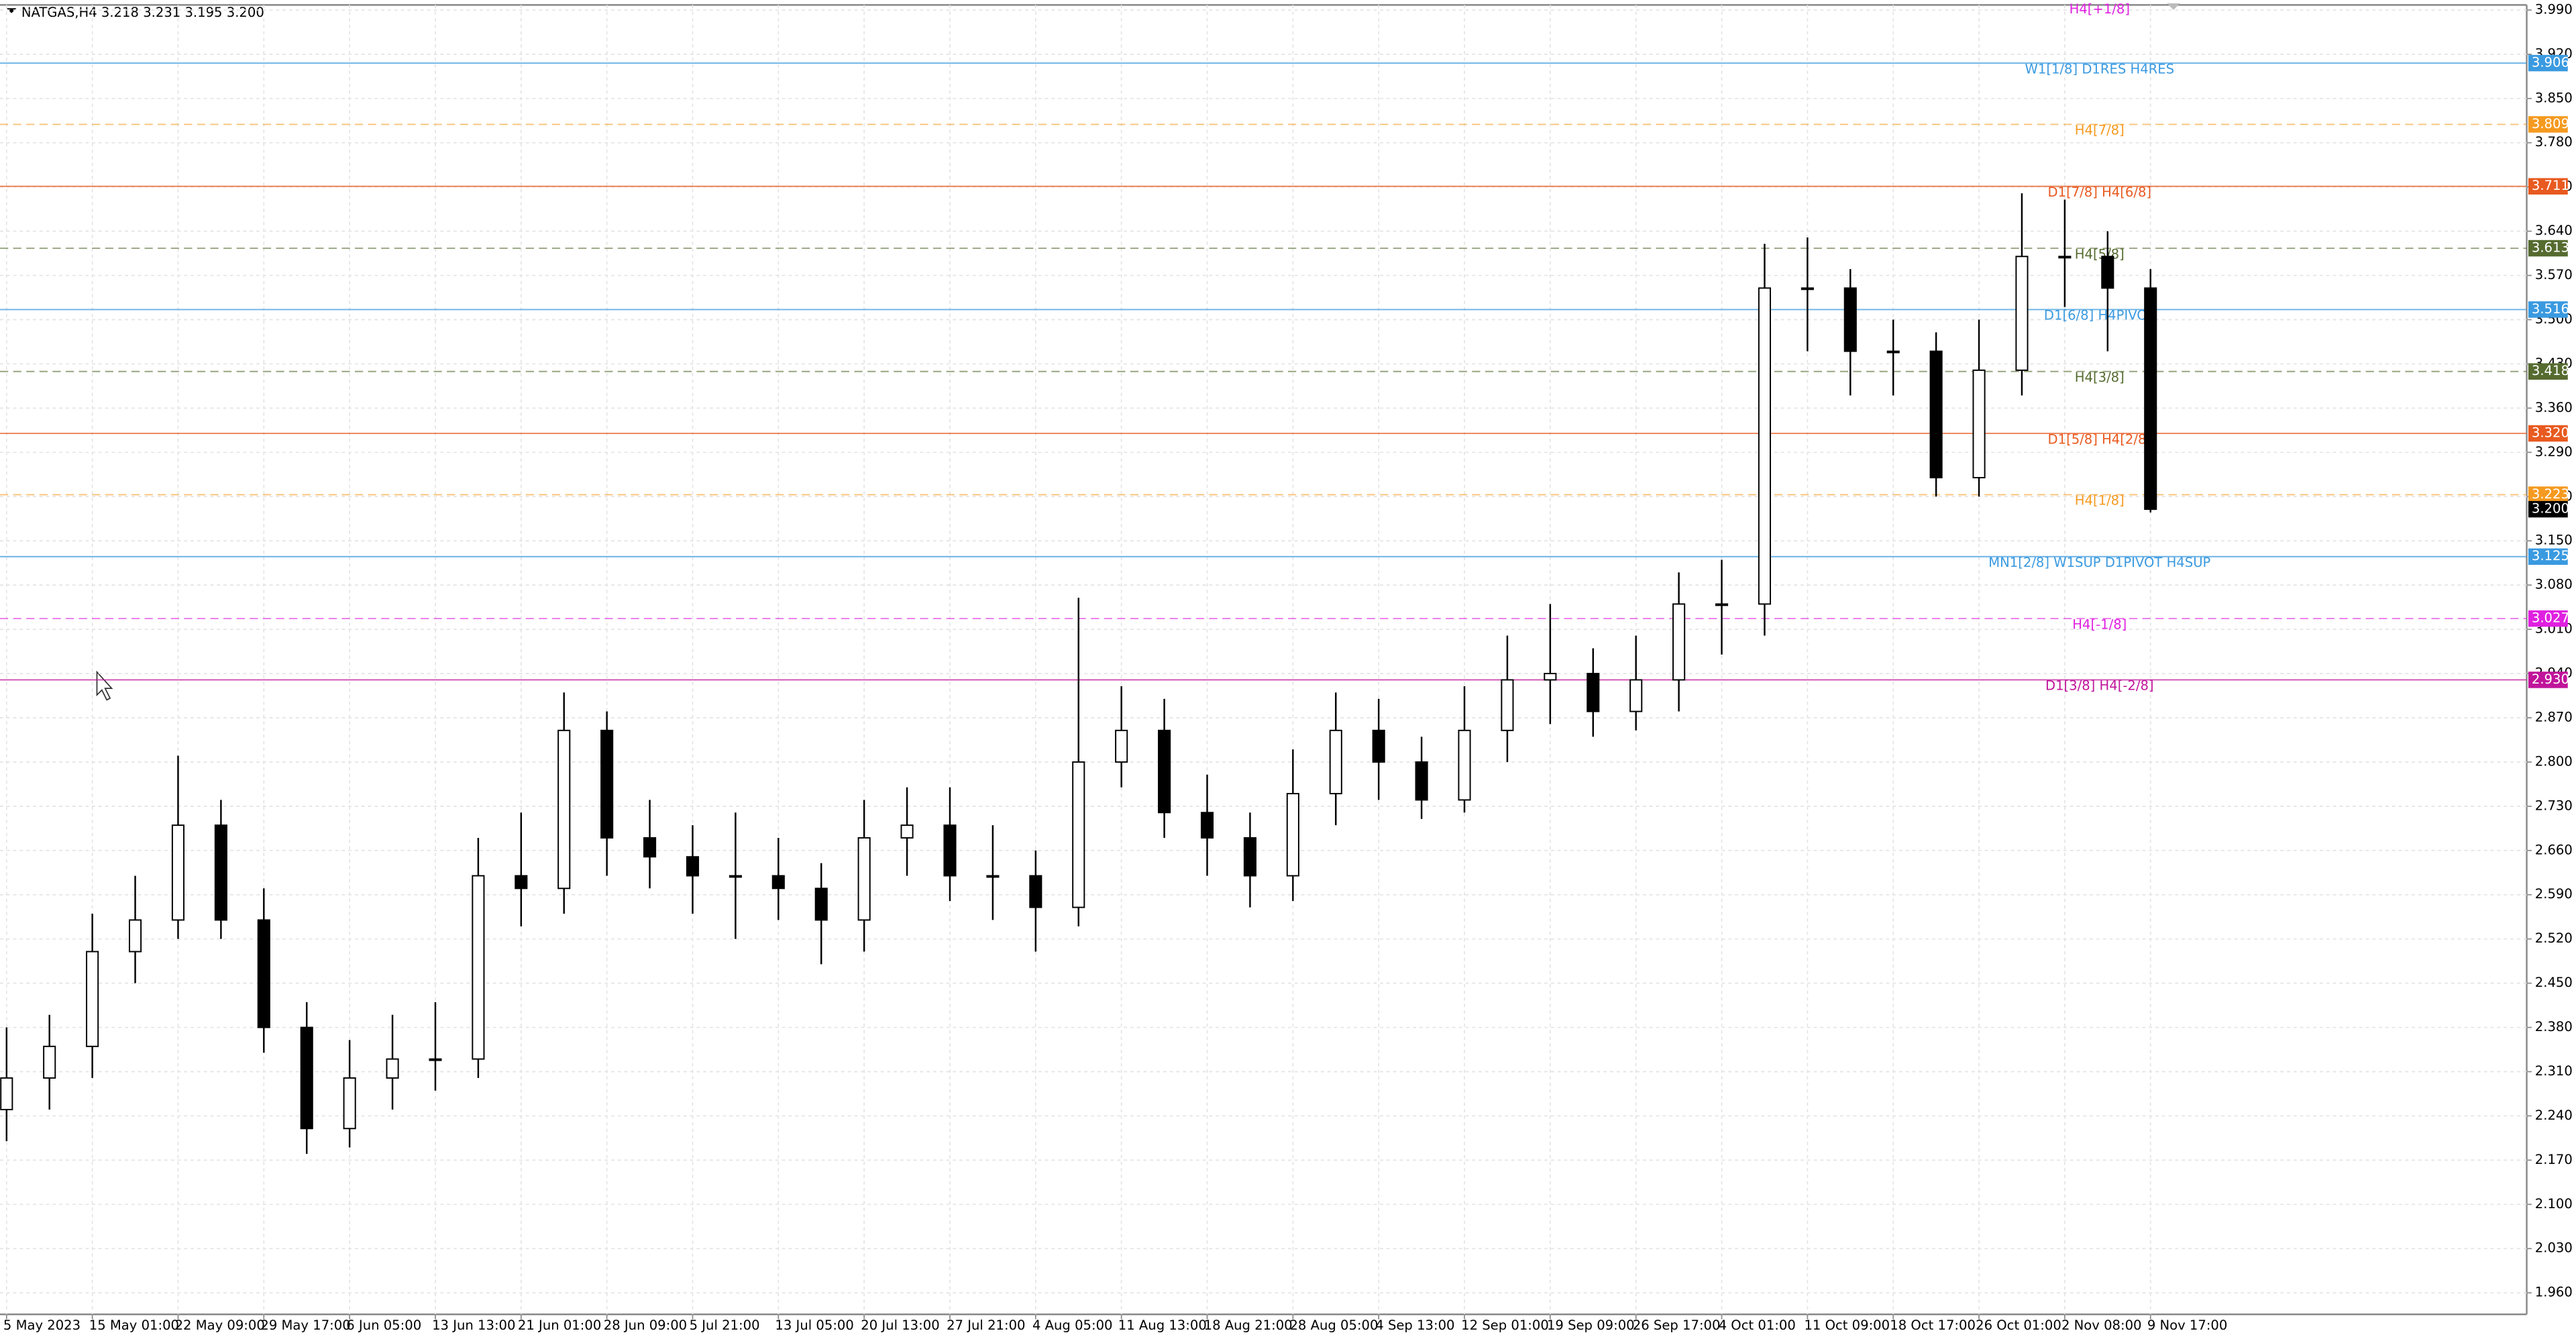 The width and height of the screenshot is (2576, 1339). I want to click on x-tick-label: 4 Sep 13:00, so click(1414, 1325).